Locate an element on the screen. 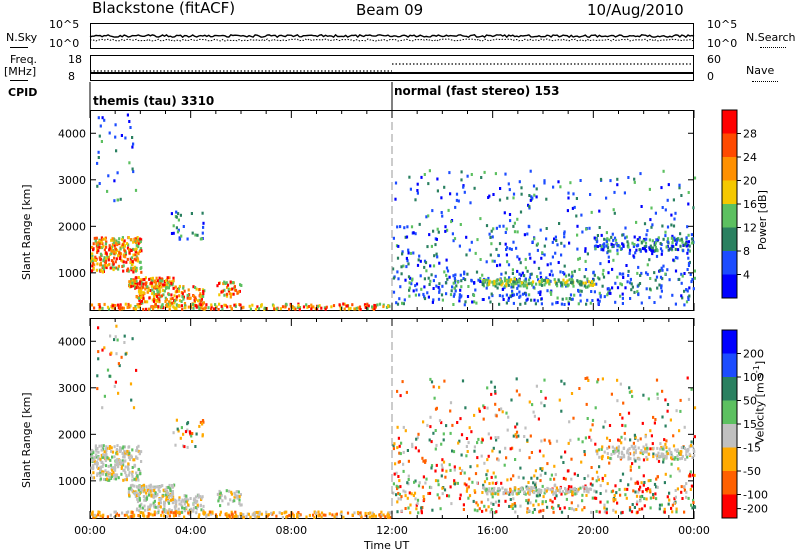 The height and width of the screenshot is (554, 800). power-colorbar-tick-label: 12 is located at coordinates (750, 228).